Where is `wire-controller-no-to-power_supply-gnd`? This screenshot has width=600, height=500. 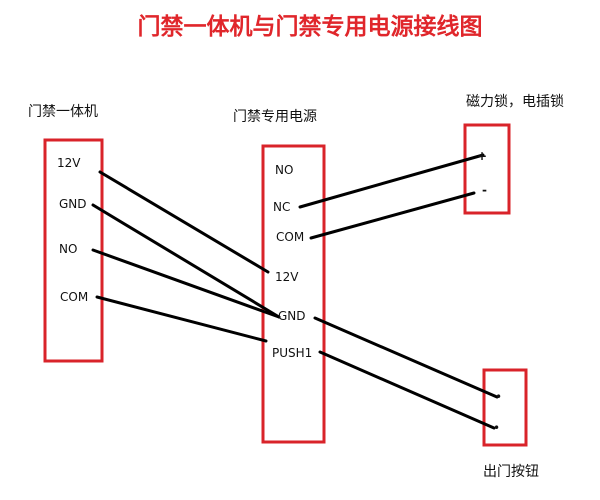
wire-controller-no-to-power_supply-gnd is located at coordinates (186, 283).